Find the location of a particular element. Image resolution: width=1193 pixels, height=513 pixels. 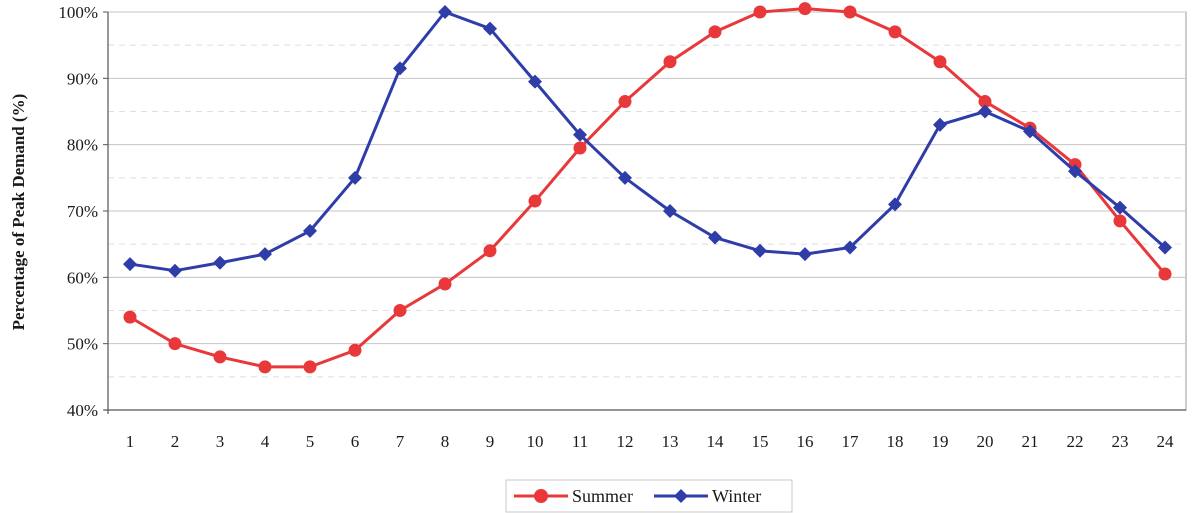

legend-marker-winter is located at coordinates (681, 496).